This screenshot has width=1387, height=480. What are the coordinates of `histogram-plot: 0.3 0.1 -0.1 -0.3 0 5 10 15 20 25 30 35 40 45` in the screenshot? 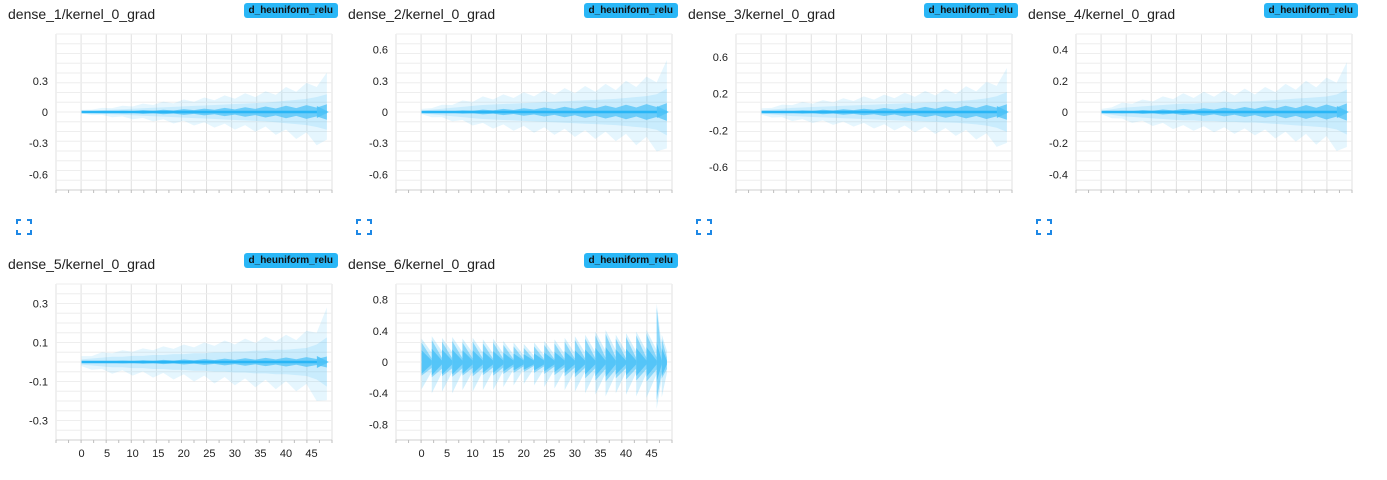 It's located at (181, 371).